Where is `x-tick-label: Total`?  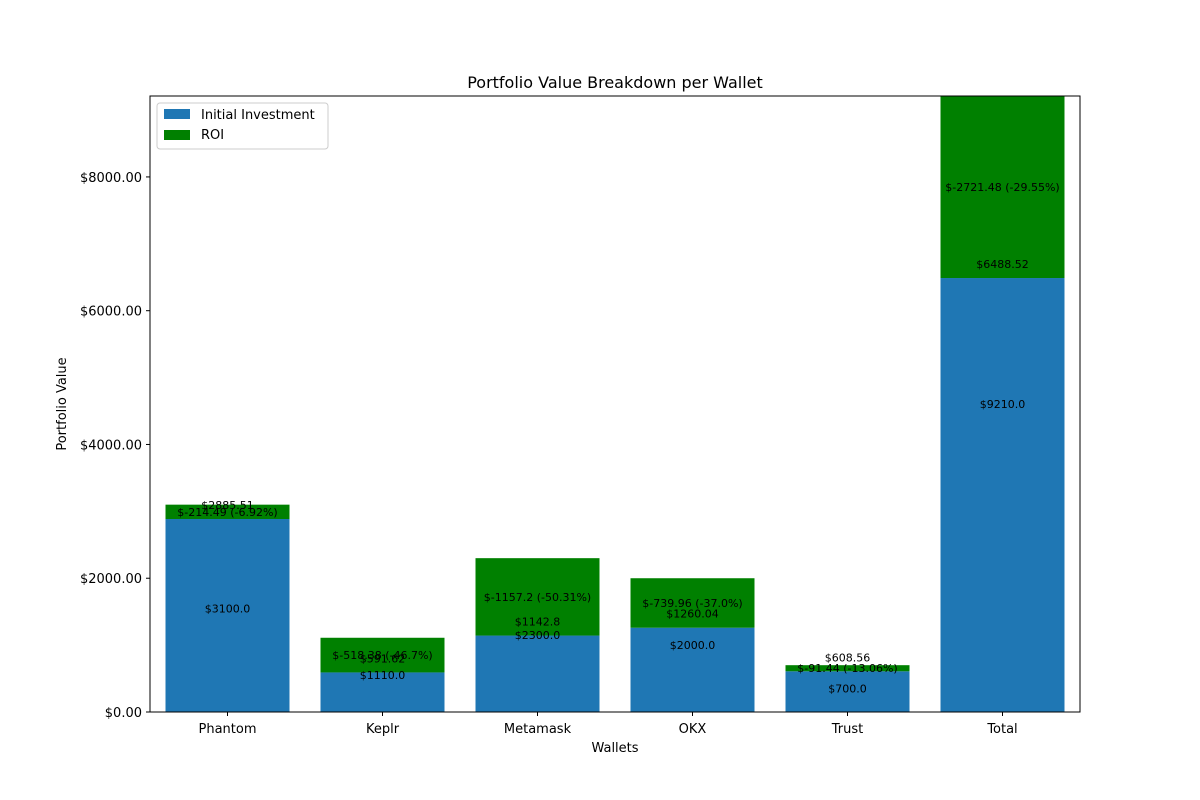 x-tick-label: Total is located at coordinates (1001, 729).